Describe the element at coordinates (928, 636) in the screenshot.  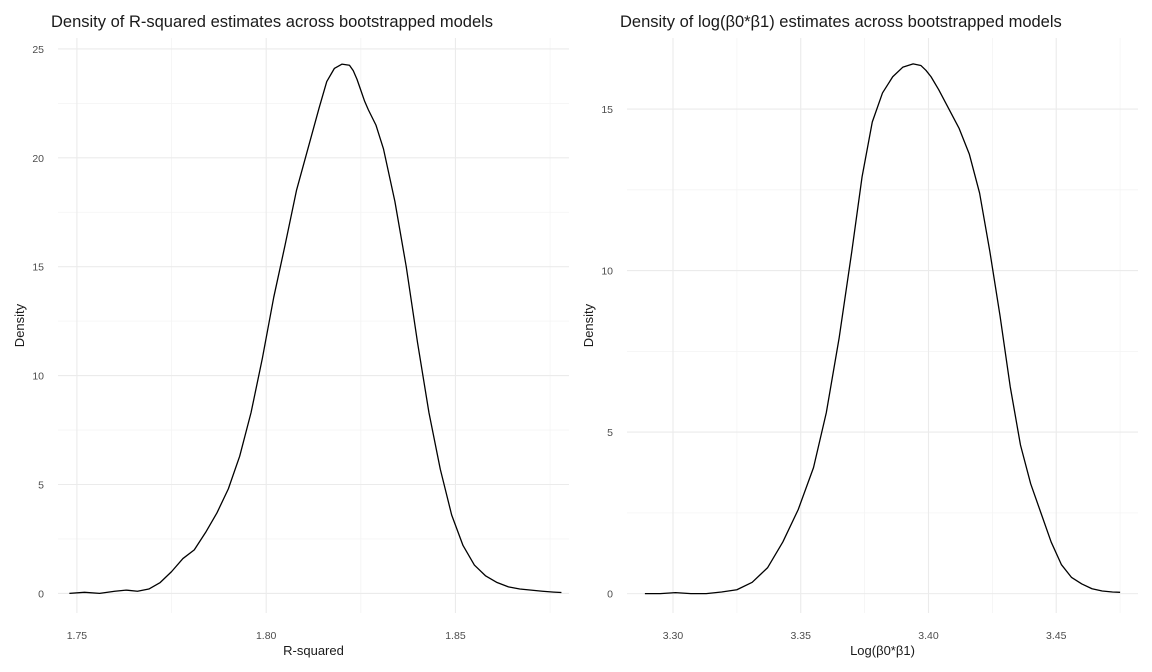
I see `x-tick-label: 3.40` at that location.